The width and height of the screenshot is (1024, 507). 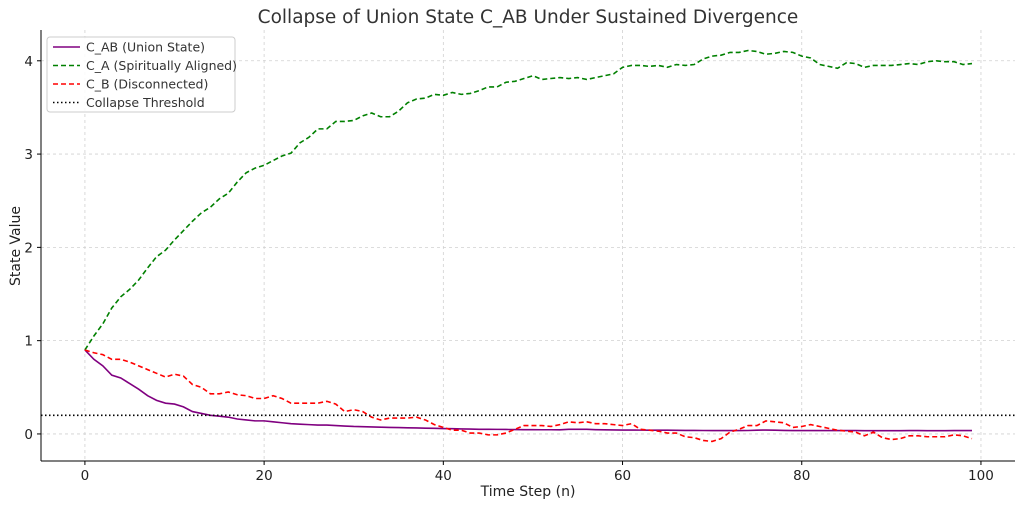 I want to click on y-tick-label: 4, so click(x=28, y=62).